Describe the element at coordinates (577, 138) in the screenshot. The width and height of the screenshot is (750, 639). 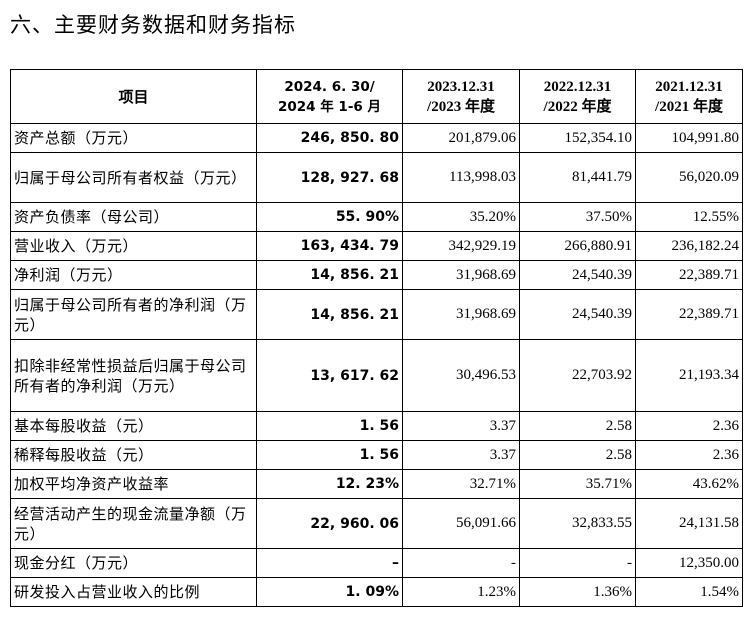
I see `value-2022: 152,354.10` at that location.